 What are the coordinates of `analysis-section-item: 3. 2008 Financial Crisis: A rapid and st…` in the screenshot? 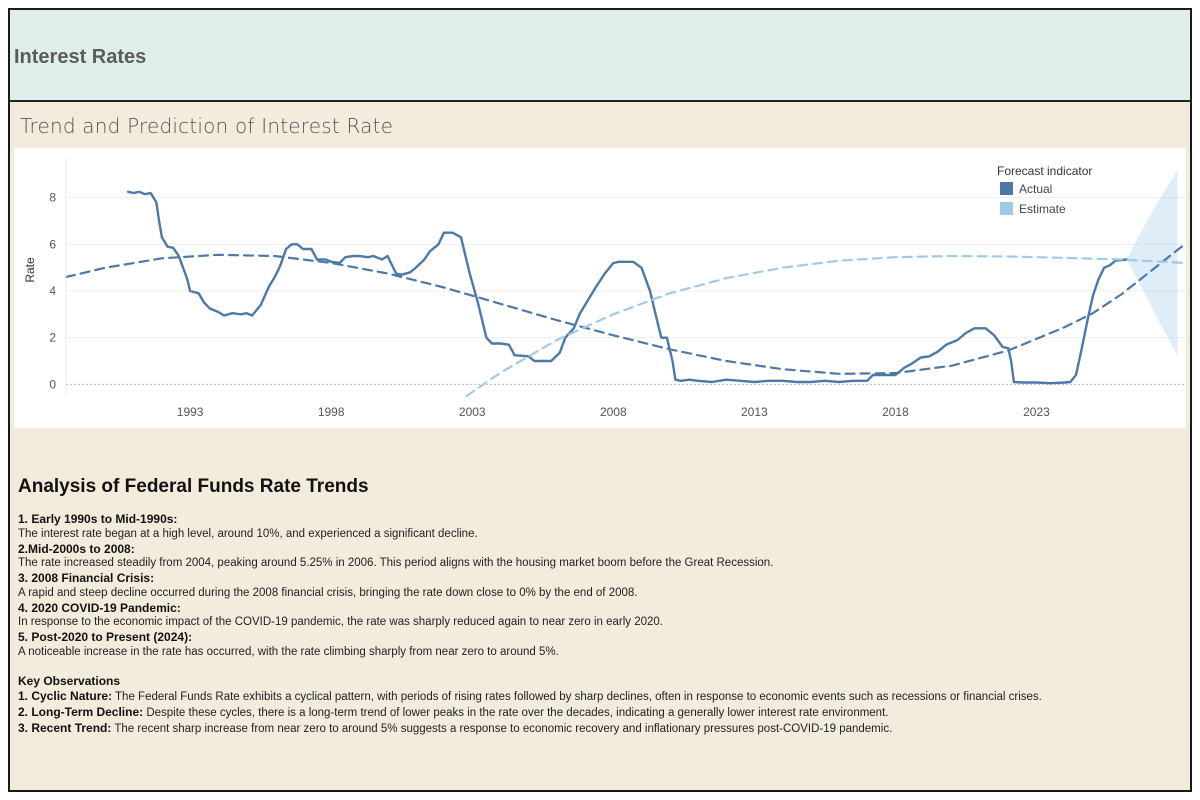 It's located at (598, 586).